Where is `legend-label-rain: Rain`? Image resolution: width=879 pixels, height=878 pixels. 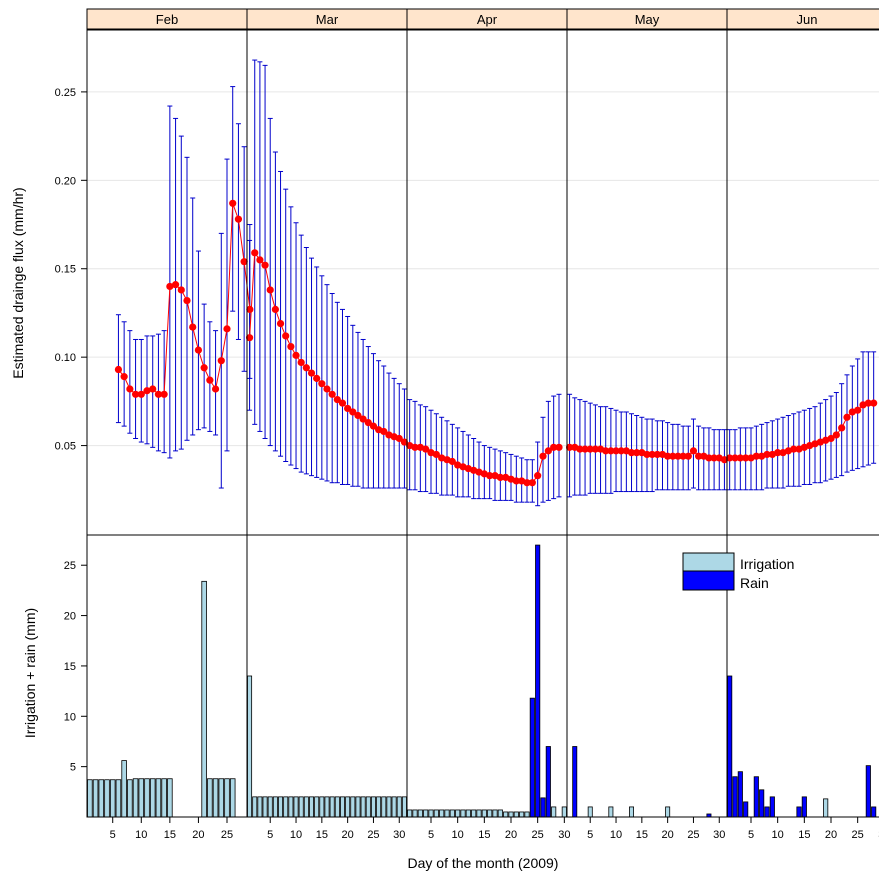 legend-label-rain: Rain is located at coordinates (754, 583).